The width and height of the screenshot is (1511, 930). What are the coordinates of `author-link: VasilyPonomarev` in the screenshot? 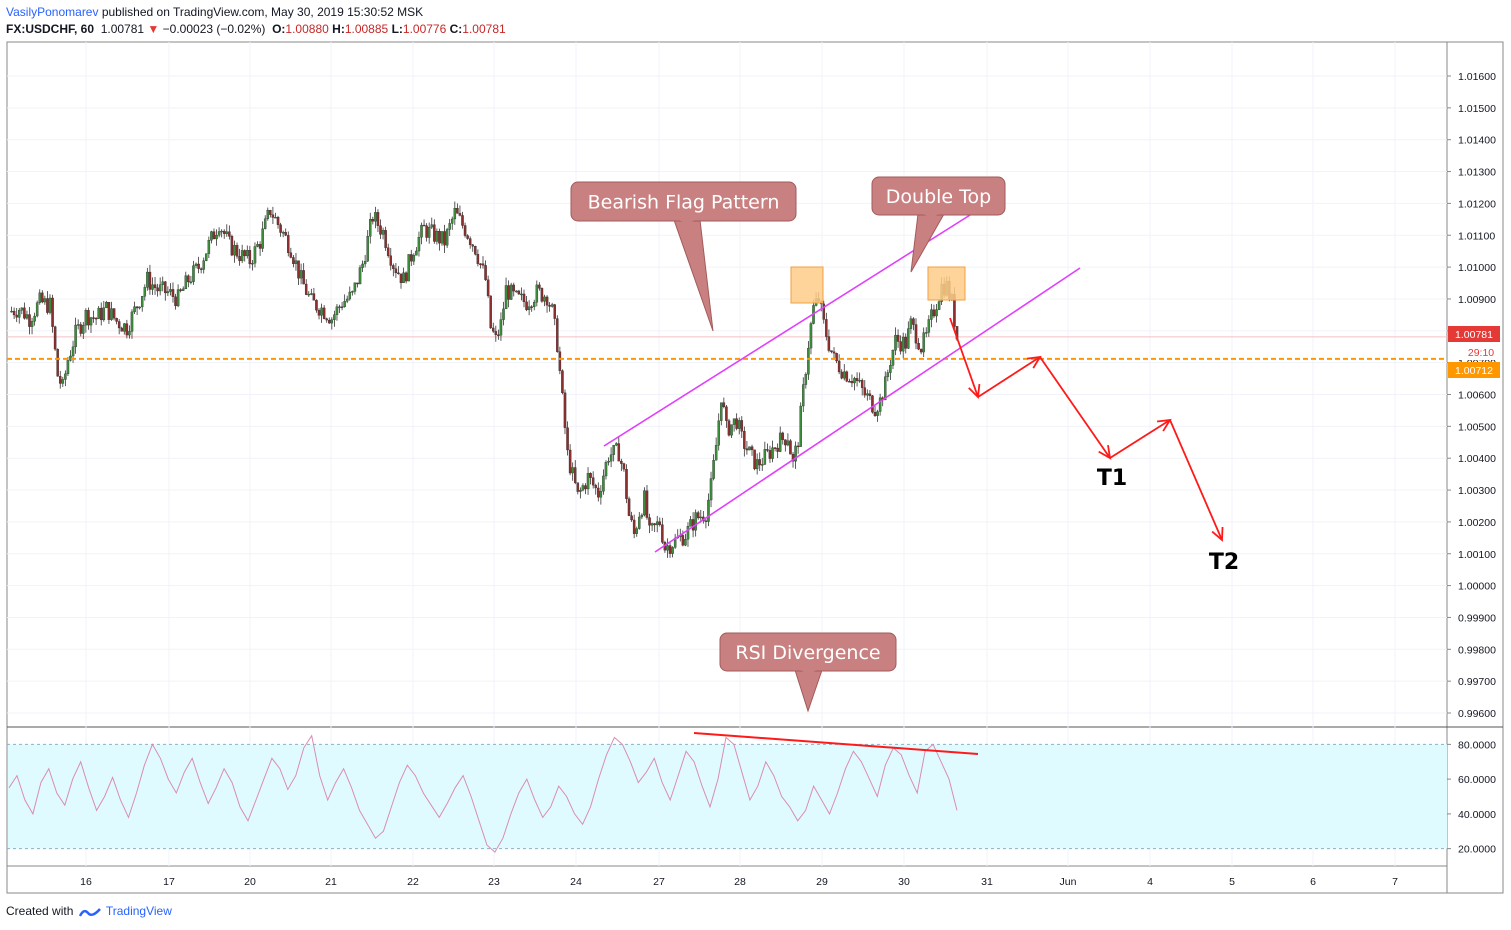 It's located at (52, 12).